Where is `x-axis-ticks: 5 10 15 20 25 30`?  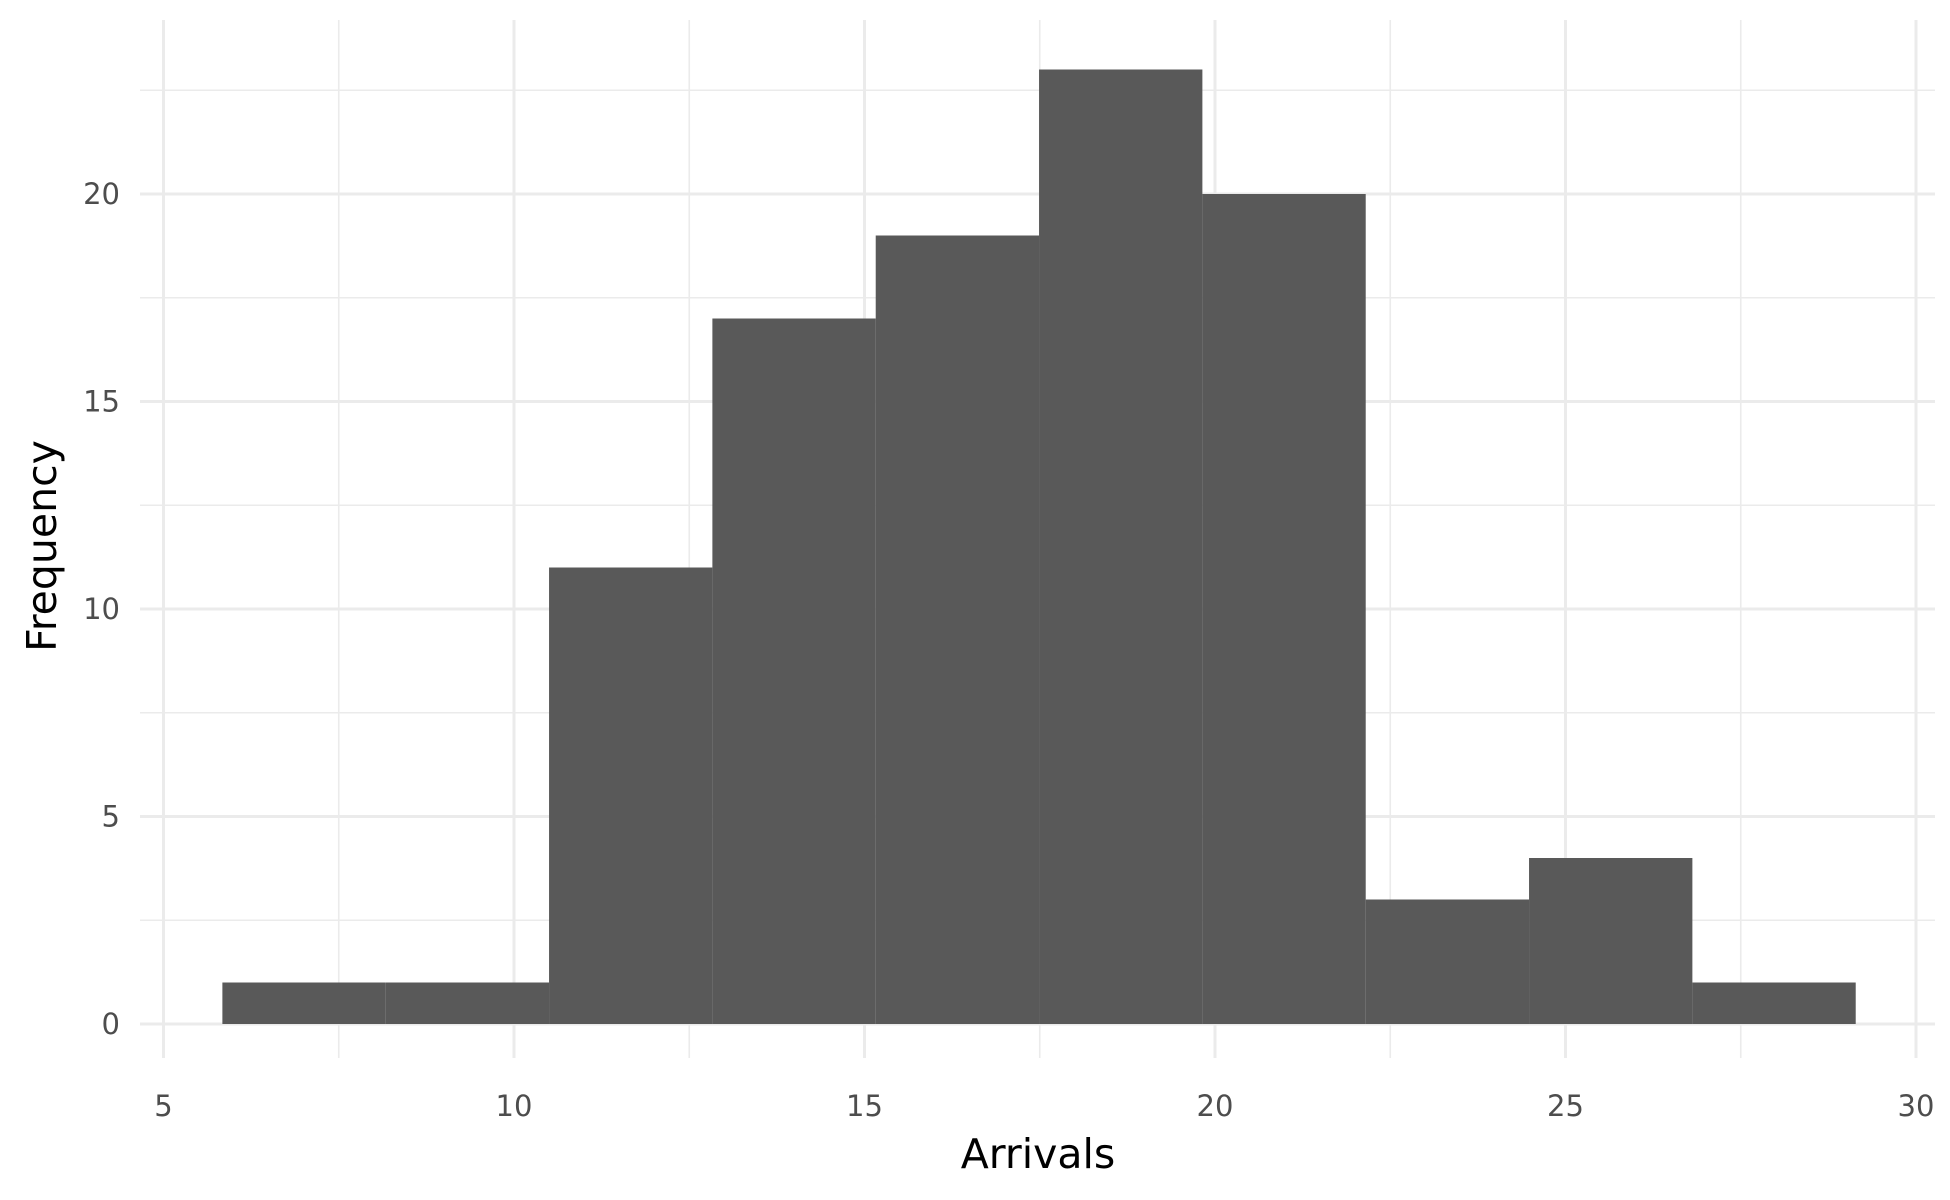
x-axis-ticks: 5 10 15 20 25 30 is located at coordinates (1044, 1106).